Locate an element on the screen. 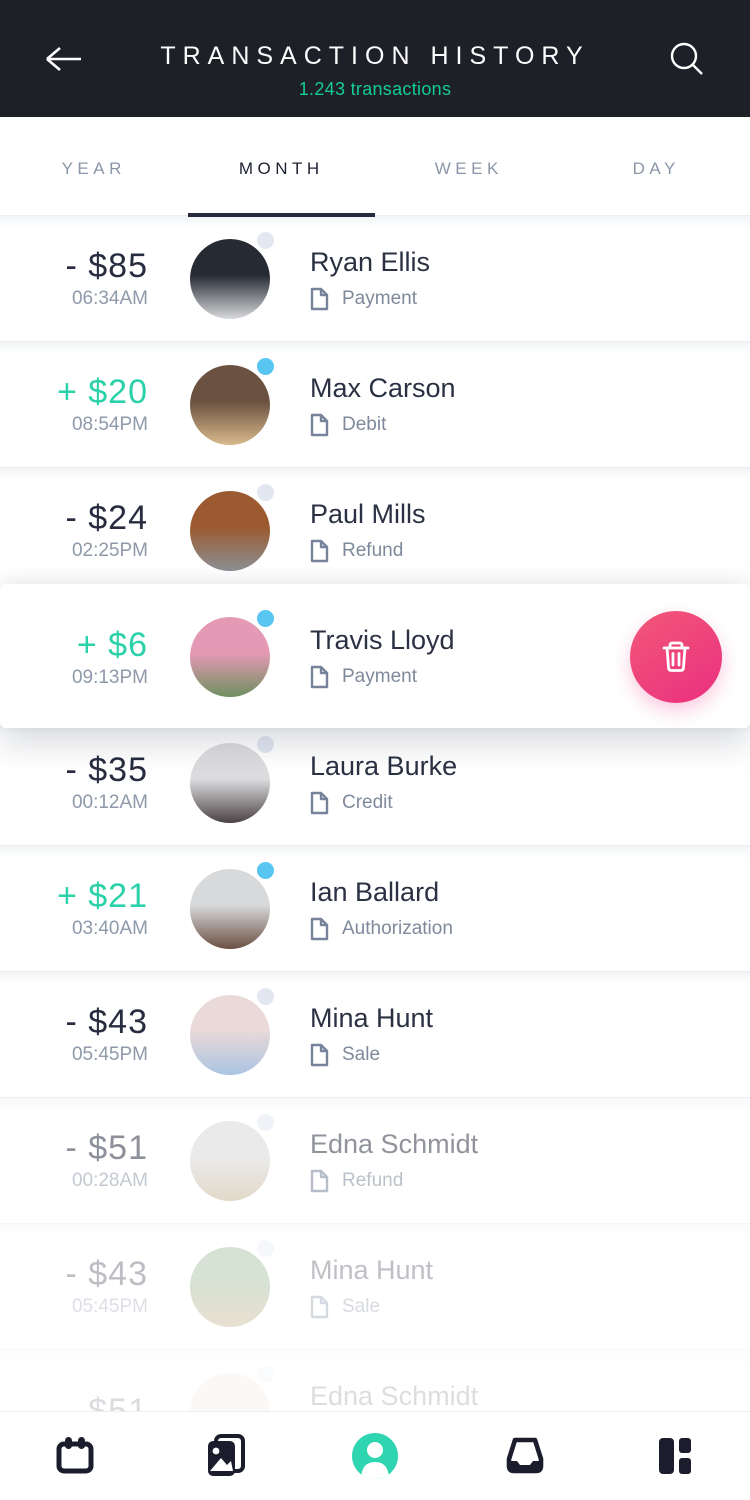 The height and width of the screenshot is (1500, 750). transaction-row: - $51 Edna Schmidt is located at coordinates (375, 1381).